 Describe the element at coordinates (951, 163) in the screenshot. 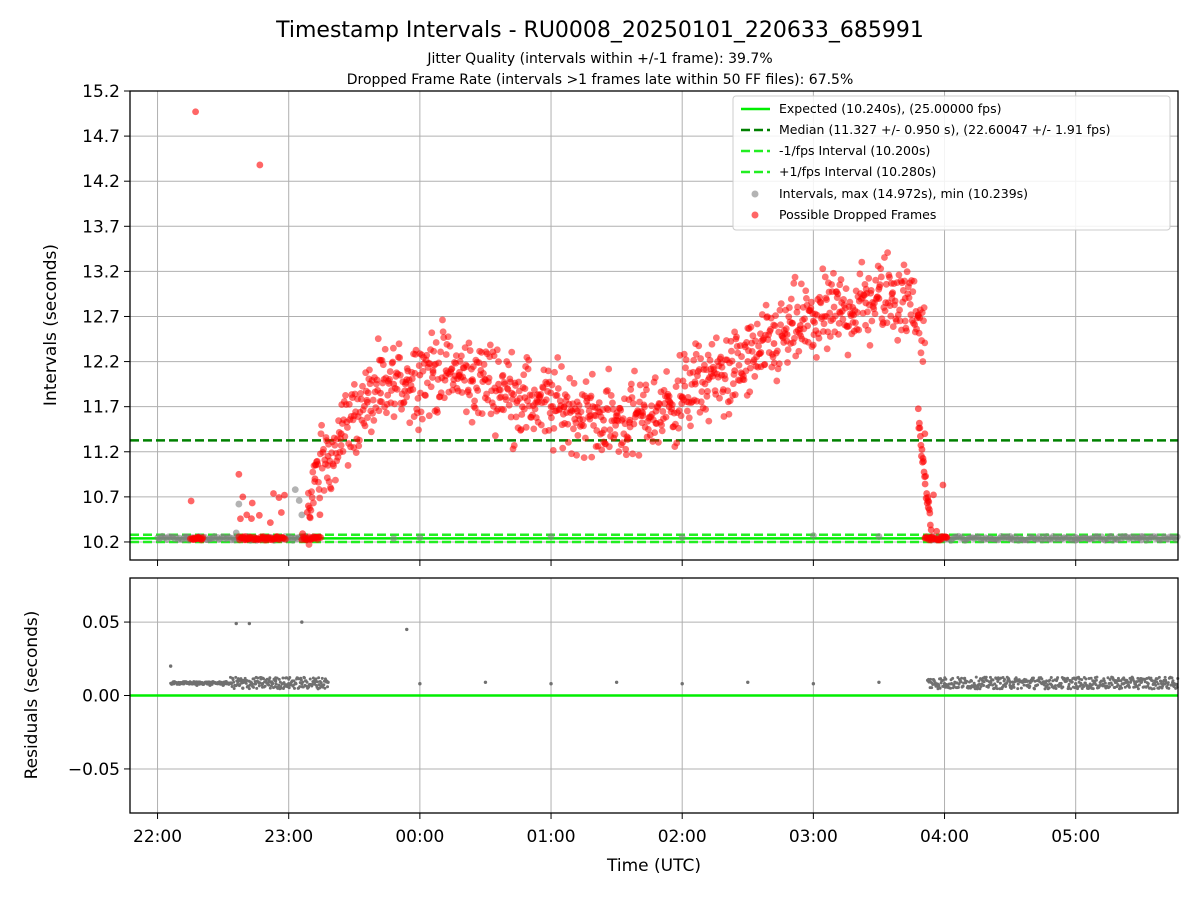

I see `legend-box` at that location.